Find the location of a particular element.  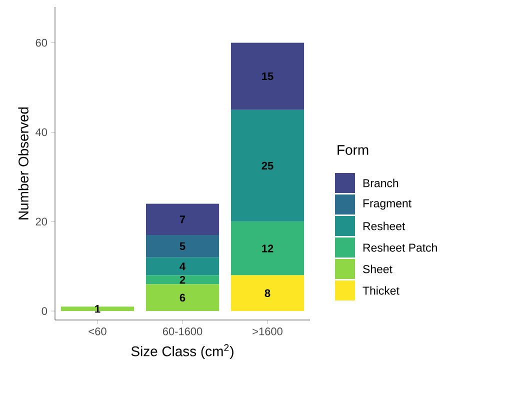

data-label: 2 is located at coordinates (183, 280).